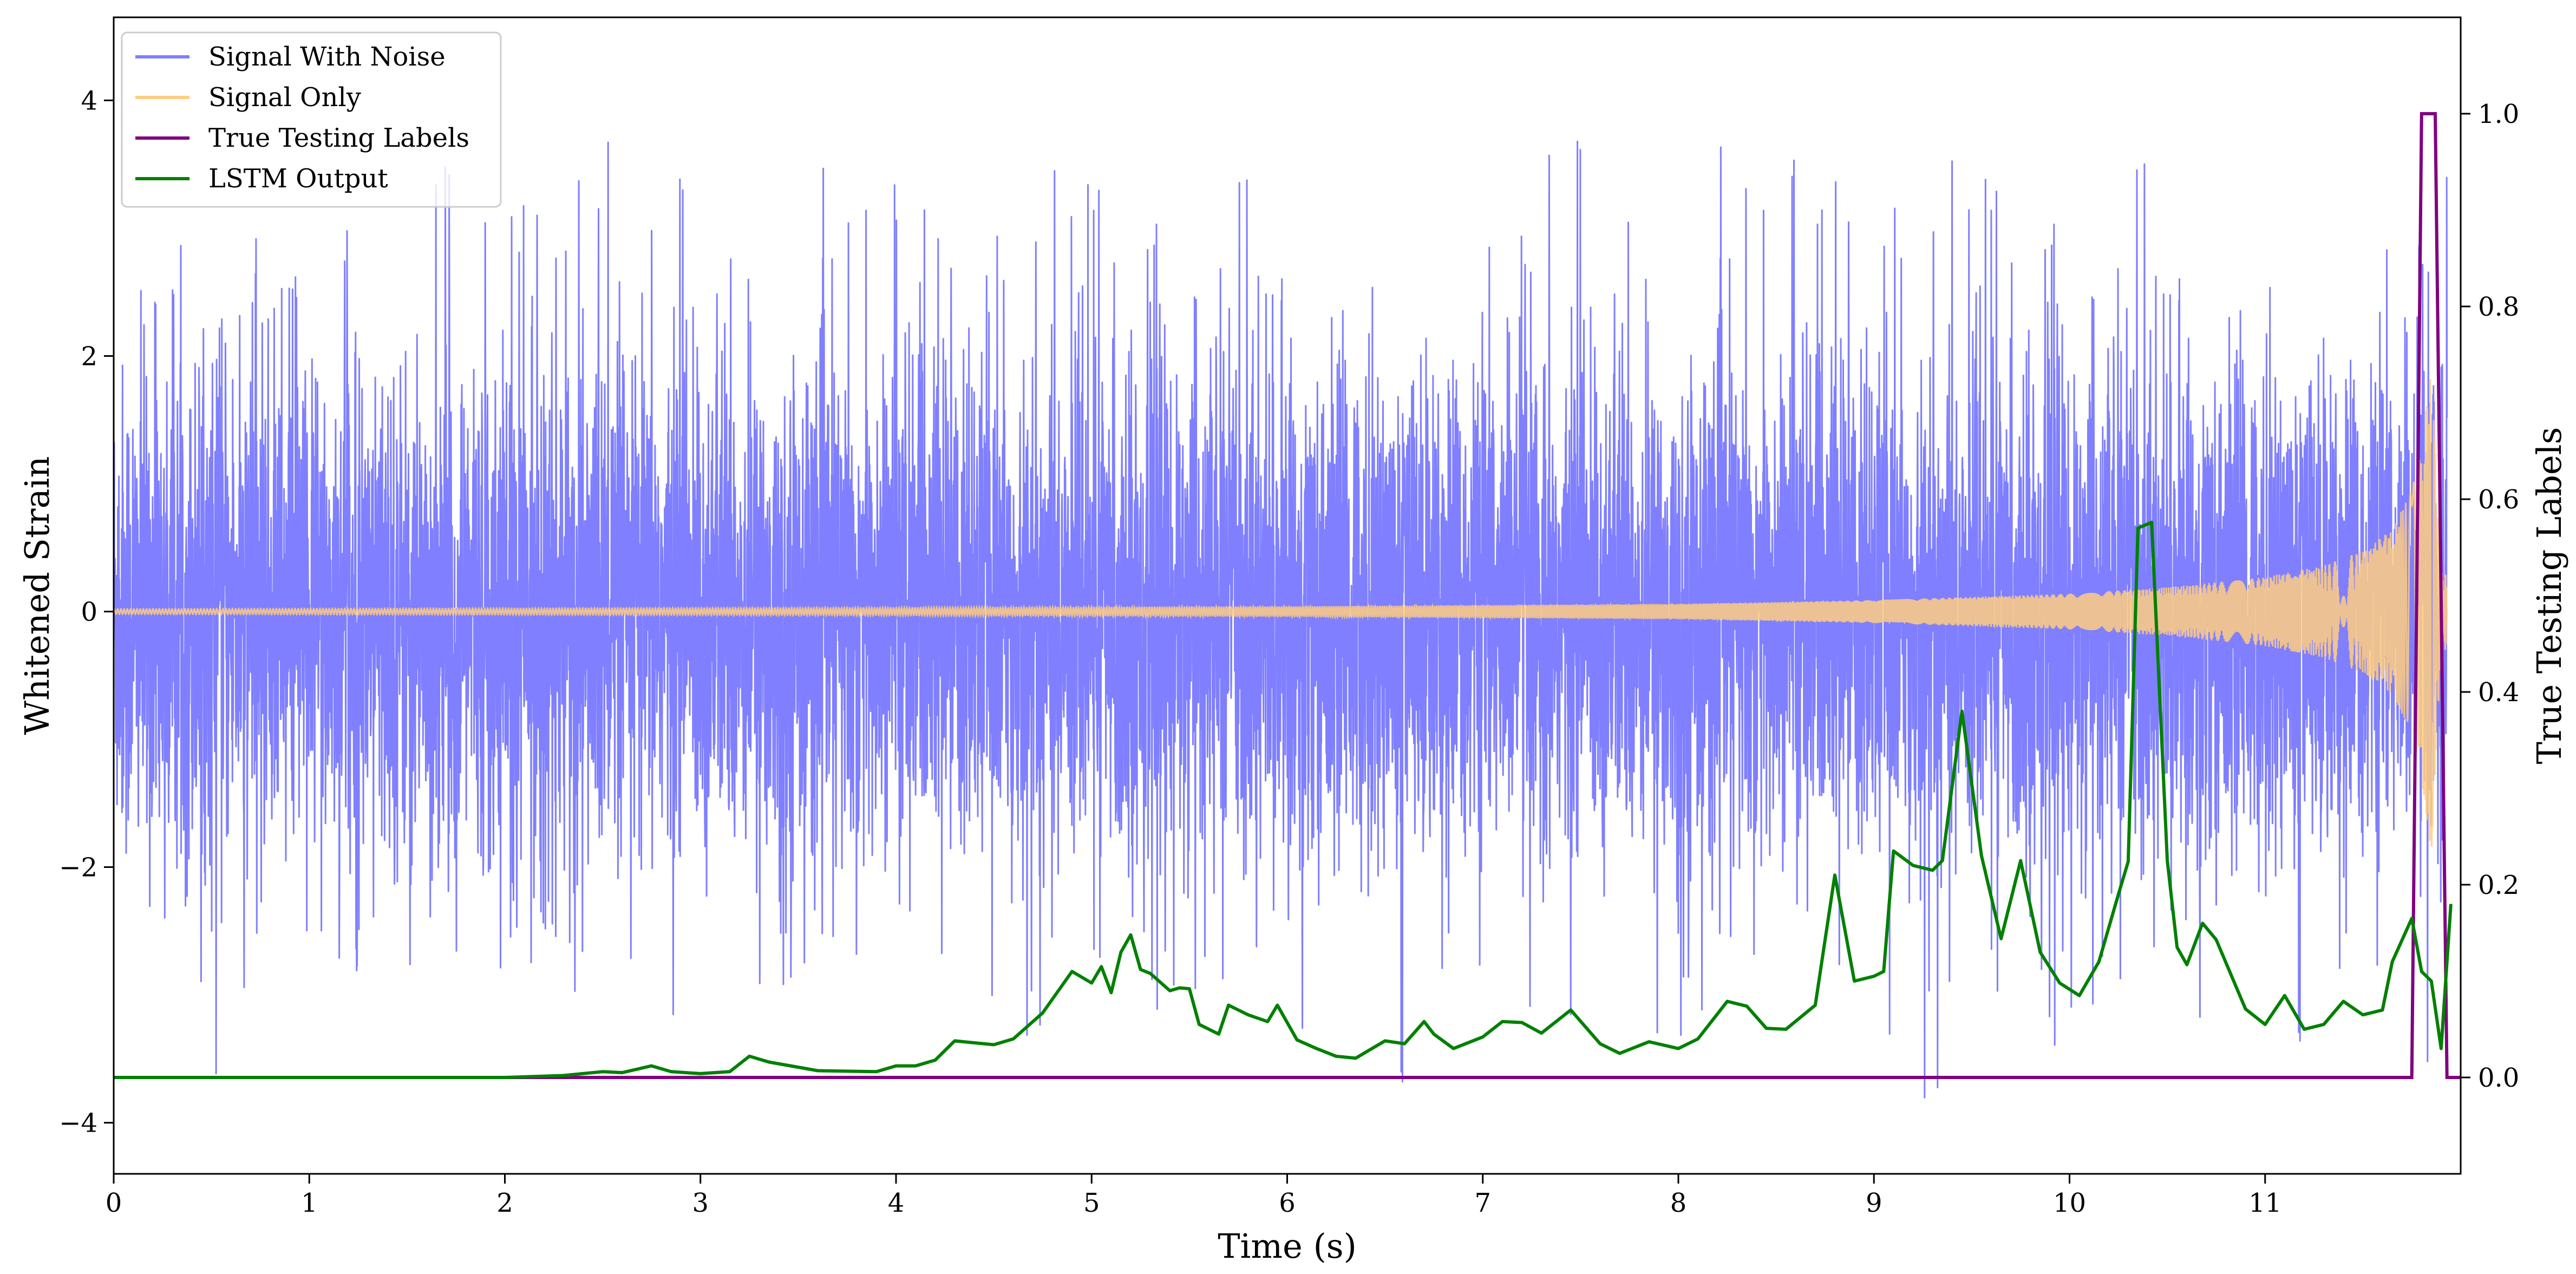 This screenshot has height=1274, width=2576. I want to click on y-right-tick-label: 0.0, so click(2498, 1078).